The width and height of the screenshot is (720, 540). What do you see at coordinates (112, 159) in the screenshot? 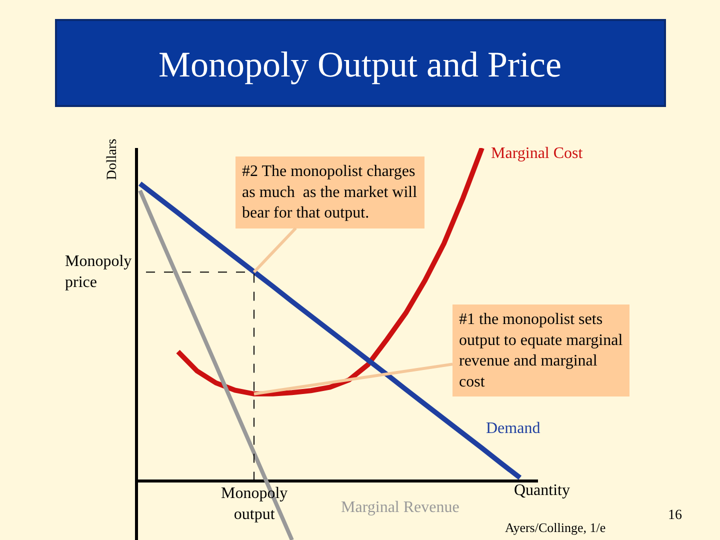
I see `y-axis-title: Dollars` at bounding box center [112, 159].